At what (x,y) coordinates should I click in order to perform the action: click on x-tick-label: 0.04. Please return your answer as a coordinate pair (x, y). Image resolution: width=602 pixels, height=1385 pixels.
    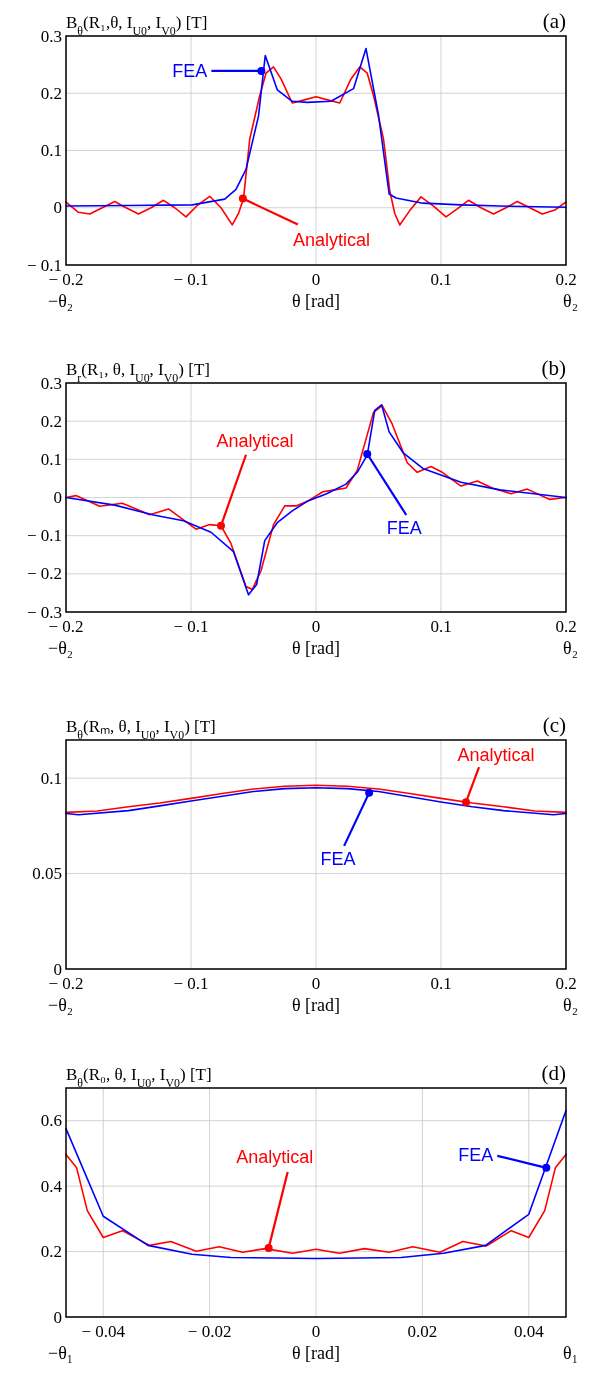
    Looking at the image, I should click on (529, 1331).